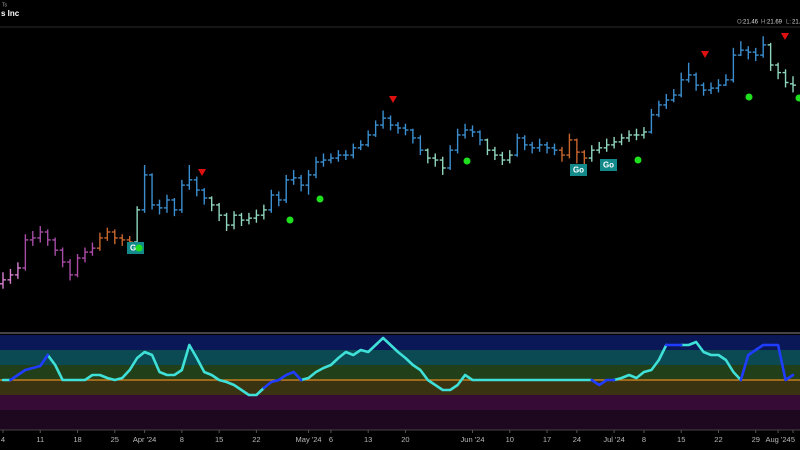 The width and height of the screenshot is (800, 450). What do you see at coordinates (368, 439) in the screenshot?
I see `x-tick-label: 13` at bounding box center [368, 439].